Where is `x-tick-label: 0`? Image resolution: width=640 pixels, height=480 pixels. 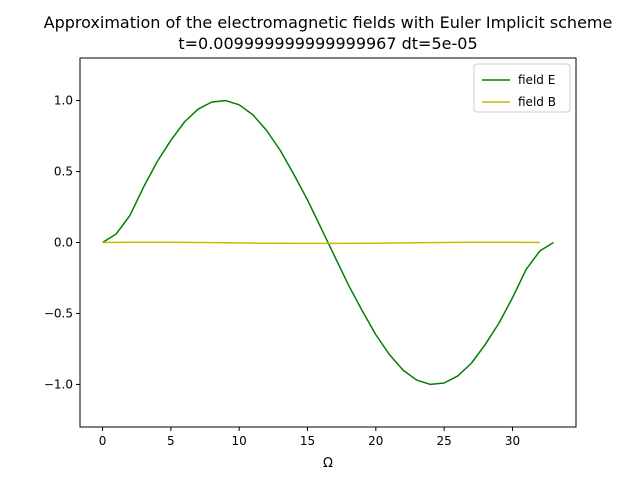
x-tick-label: 0 is located at coordinates (103, 441).